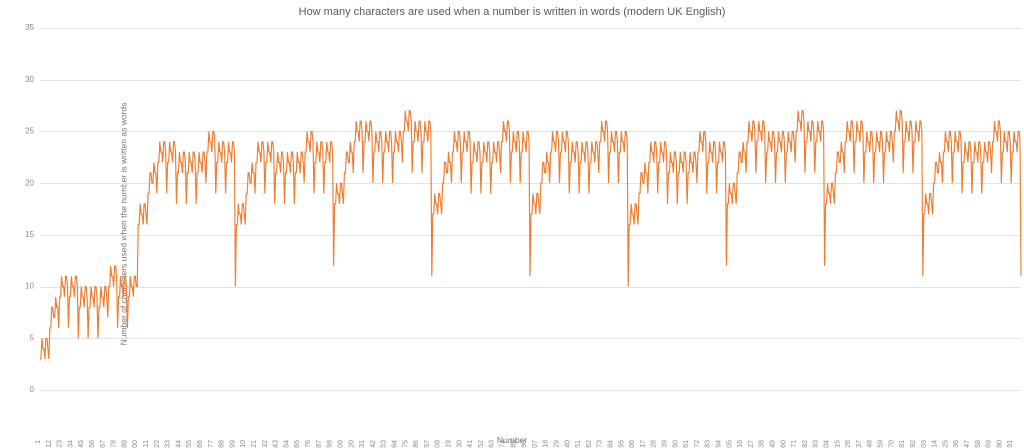  What do you see at coordinates (513, 444) in the screenshot?
I see `x-tick-label: 485` at bounding box center [513, 444].